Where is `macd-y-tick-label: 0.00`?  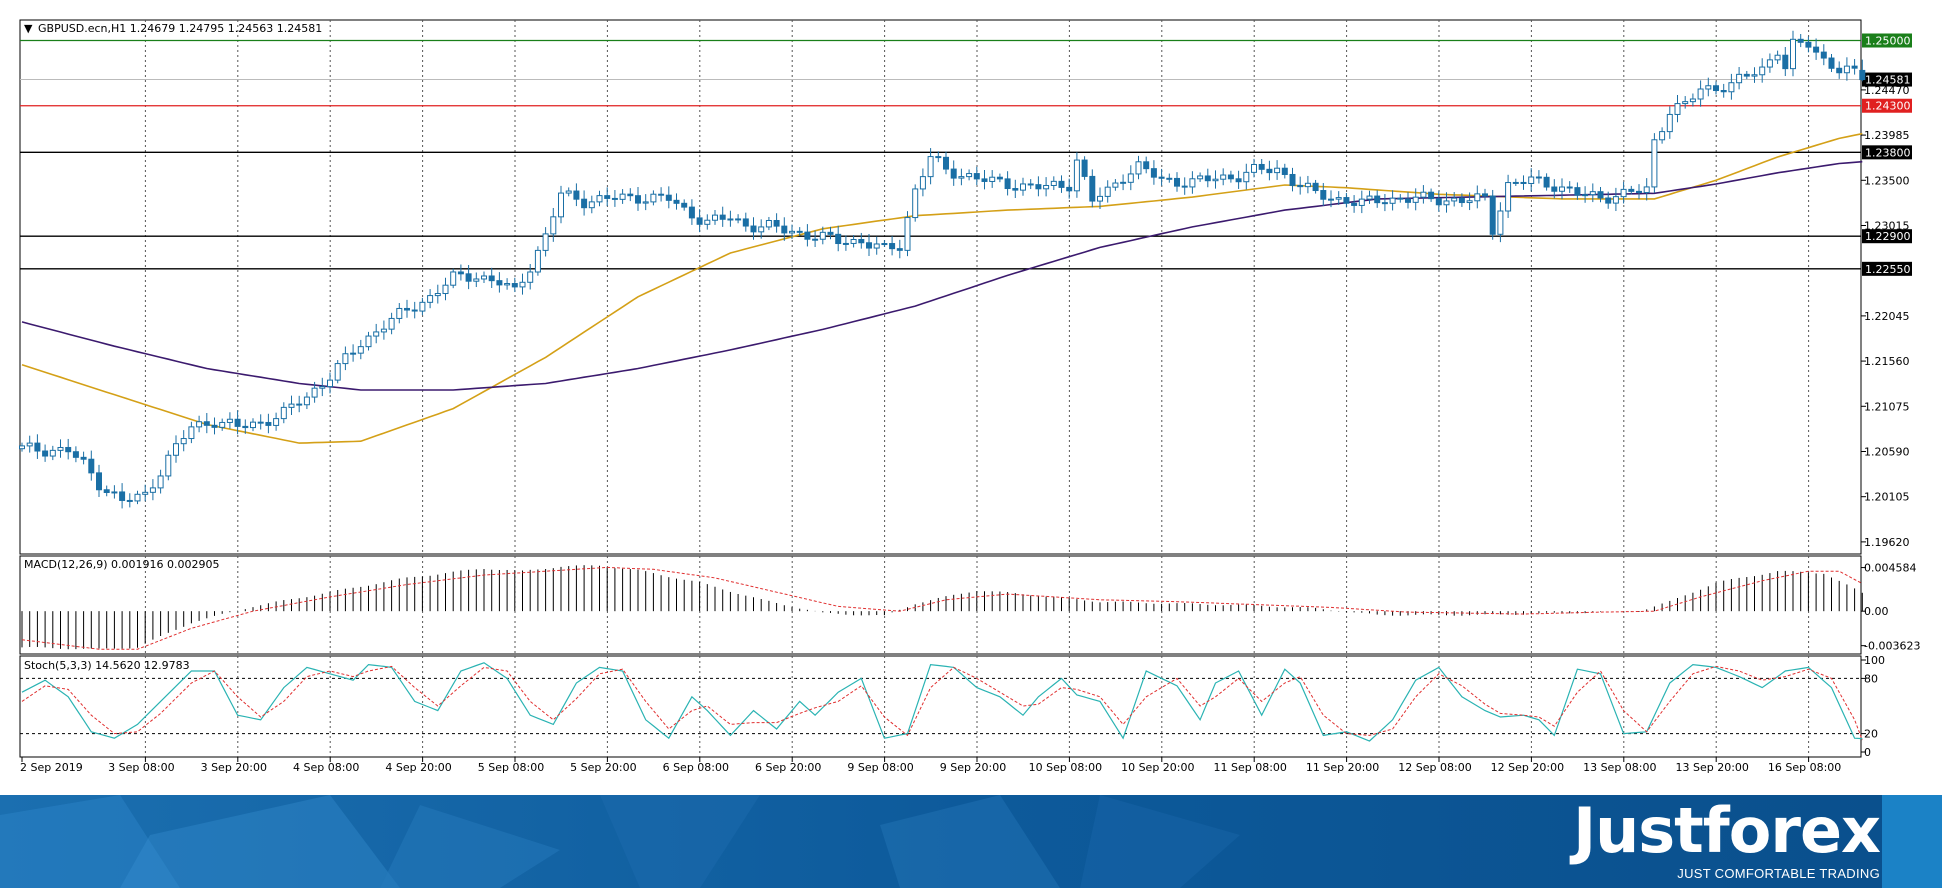
macd-y-tick-label: 0.00 is located at coordinates (1876, 611).